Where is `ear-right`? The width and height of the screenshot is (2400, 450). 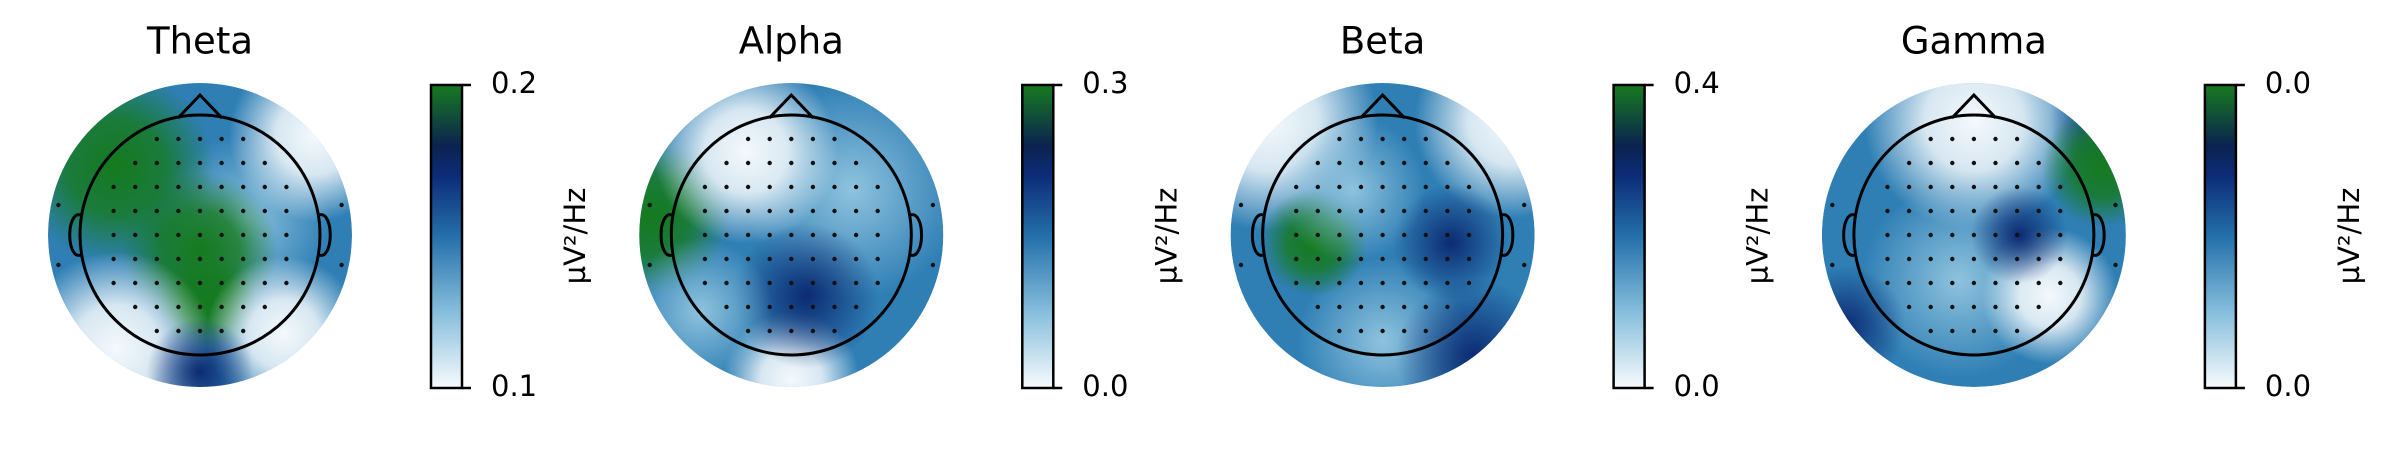 ear-right is located at coordinates (916, 235).